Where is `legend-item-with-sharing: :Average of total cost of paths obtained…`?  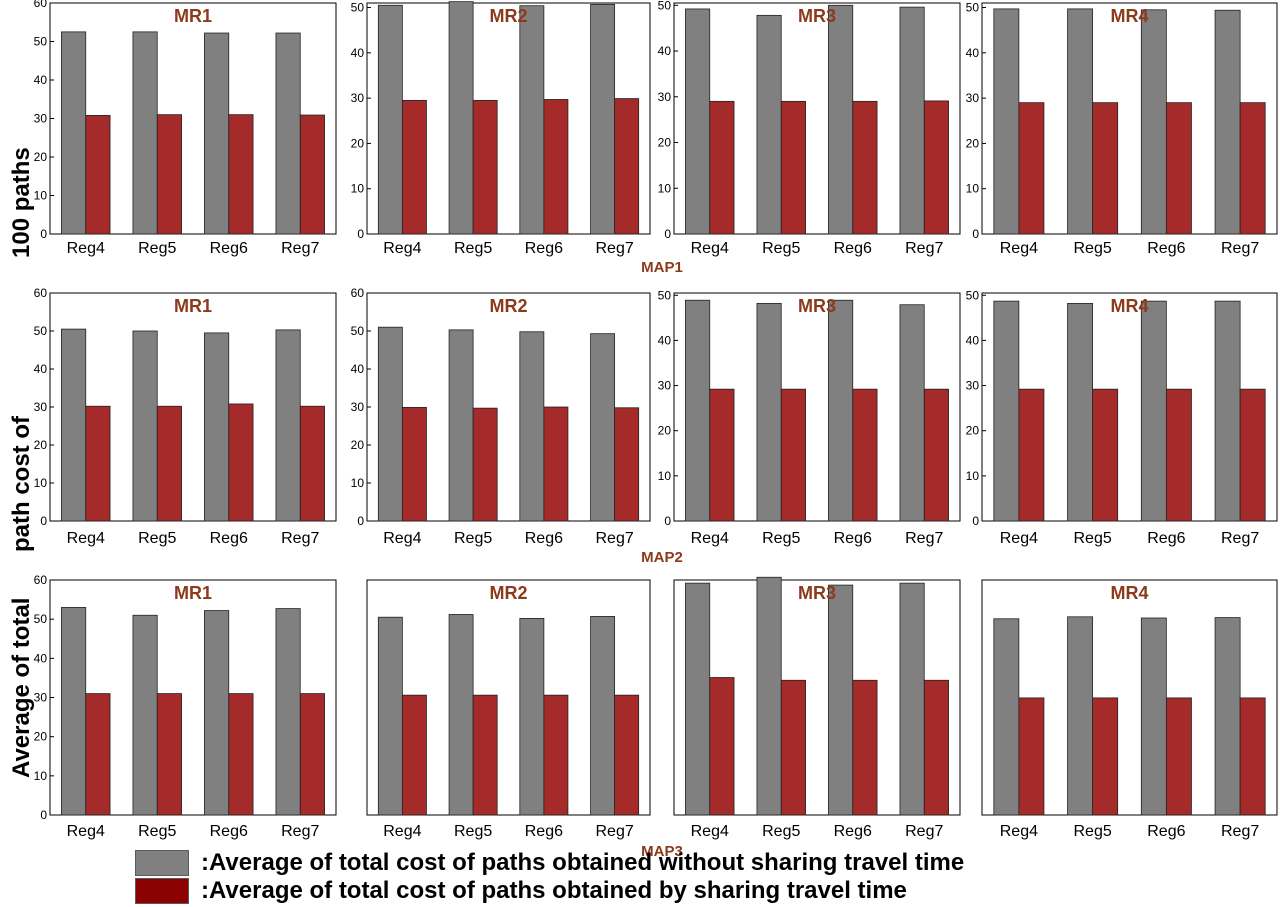
legend-item-with-sharing: :Average of total cost of paths obtained… is located at coordinates (521, 891).